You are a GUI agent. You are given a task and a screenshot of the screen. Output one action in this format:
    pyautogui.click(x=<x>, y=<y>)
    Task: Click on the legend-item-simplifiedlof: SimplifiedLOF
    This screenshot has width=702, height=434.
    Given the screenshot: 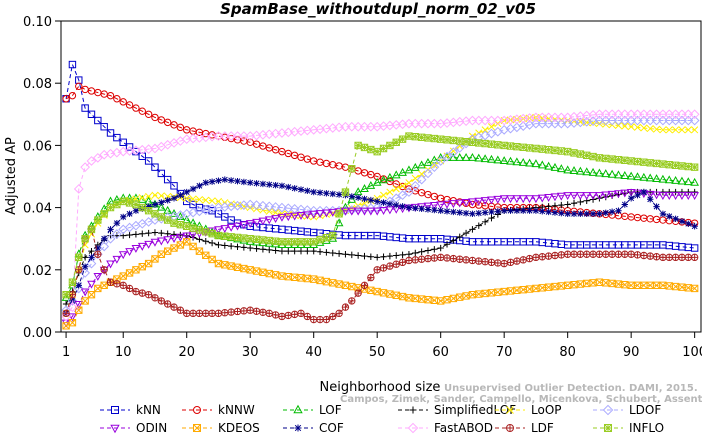 What is the action you would take?
    pyautogui.click(x=457, y=410)
    